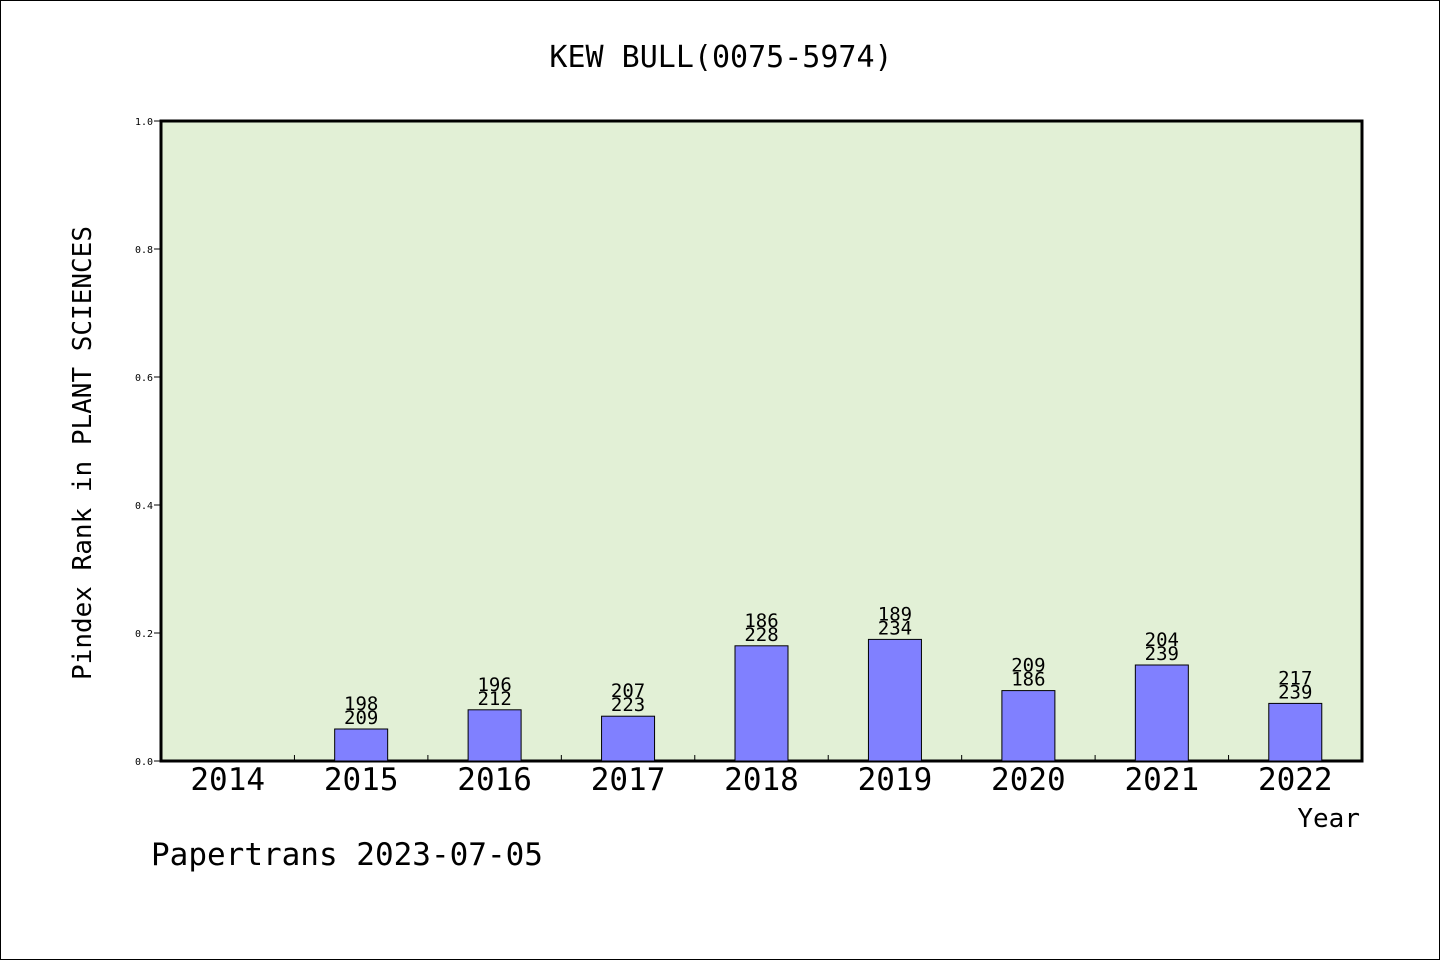 The image size is (1440, 961). I want to click on bar-2019, so click(894, 700).